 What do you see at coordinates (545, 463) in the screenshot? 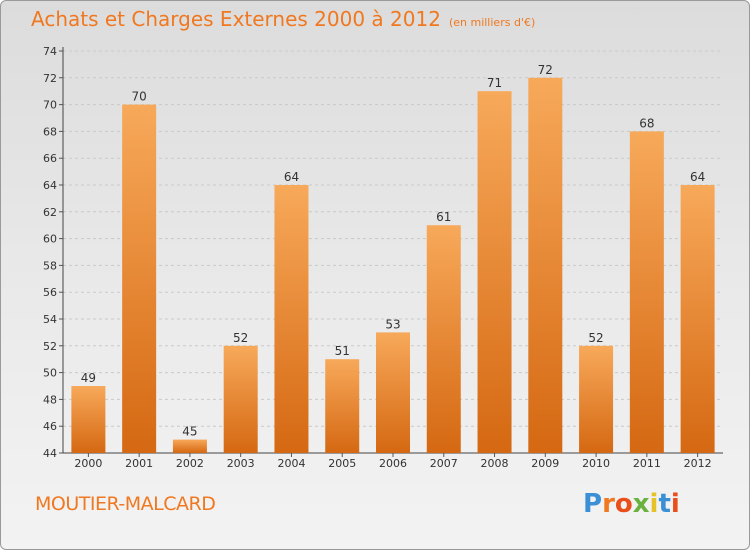
I see `x-tick-label: 2009` at bounding box center [545, 463].